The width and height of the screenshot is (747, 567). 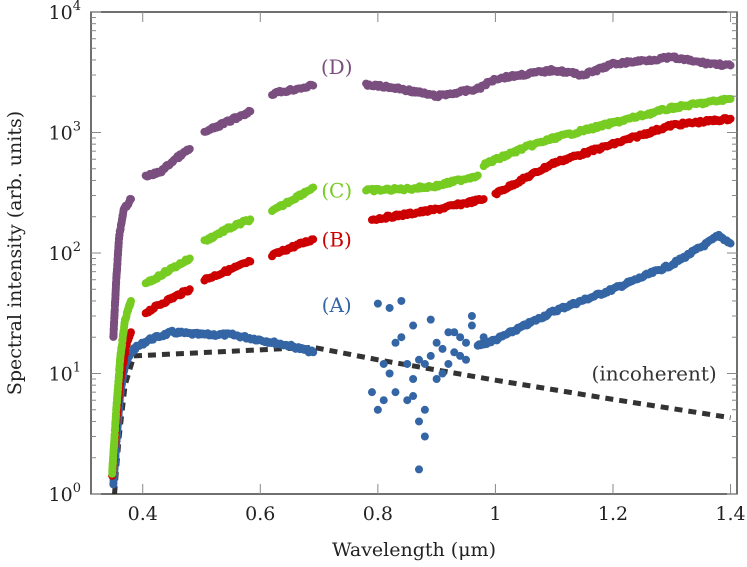 What do you see at coordinates (336, 191) in the screenshot?
I see `series-label: (C)` at bounding box center [336, 191].